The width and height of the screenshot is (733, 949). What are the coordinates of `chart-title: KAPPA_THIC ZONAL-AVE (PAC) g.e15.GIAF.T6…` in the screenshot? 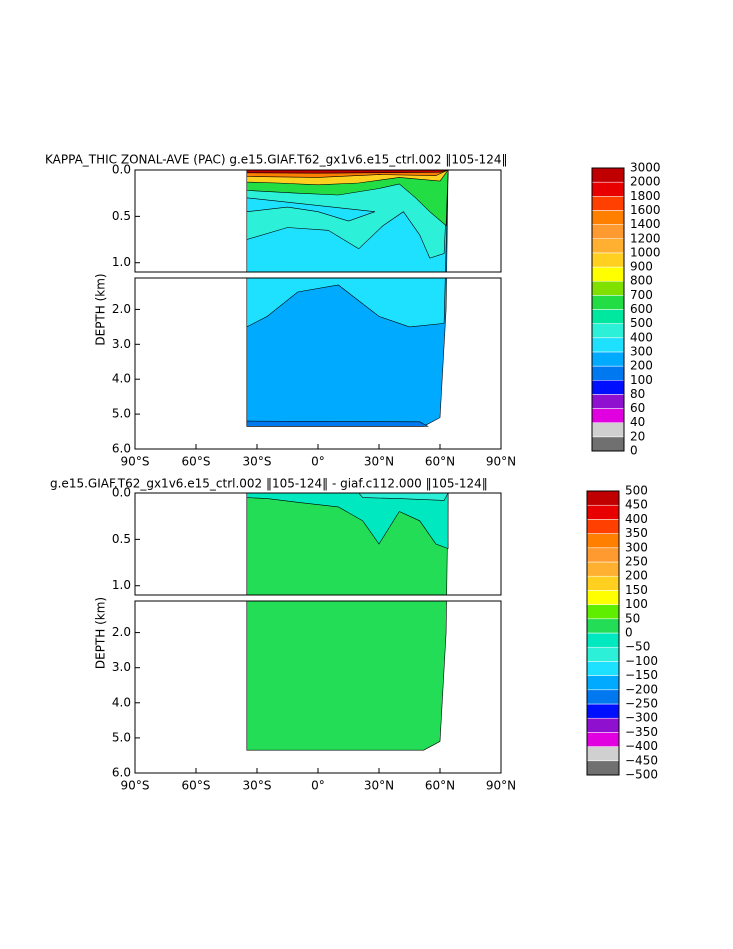 It's located at (276, 160).